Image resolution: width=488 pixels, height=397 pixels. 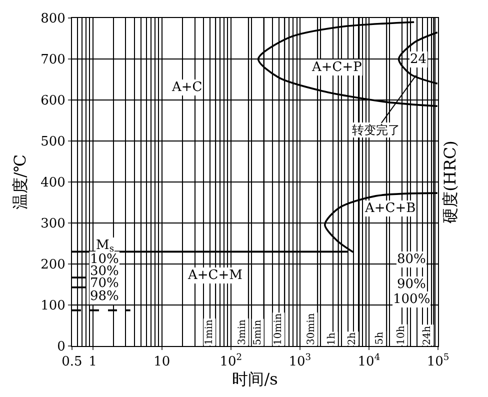 What do you see at coordinates (72, 362) in the screenshot?
I see `x-tick-label: 0.5` at bounding box center [72, 362].